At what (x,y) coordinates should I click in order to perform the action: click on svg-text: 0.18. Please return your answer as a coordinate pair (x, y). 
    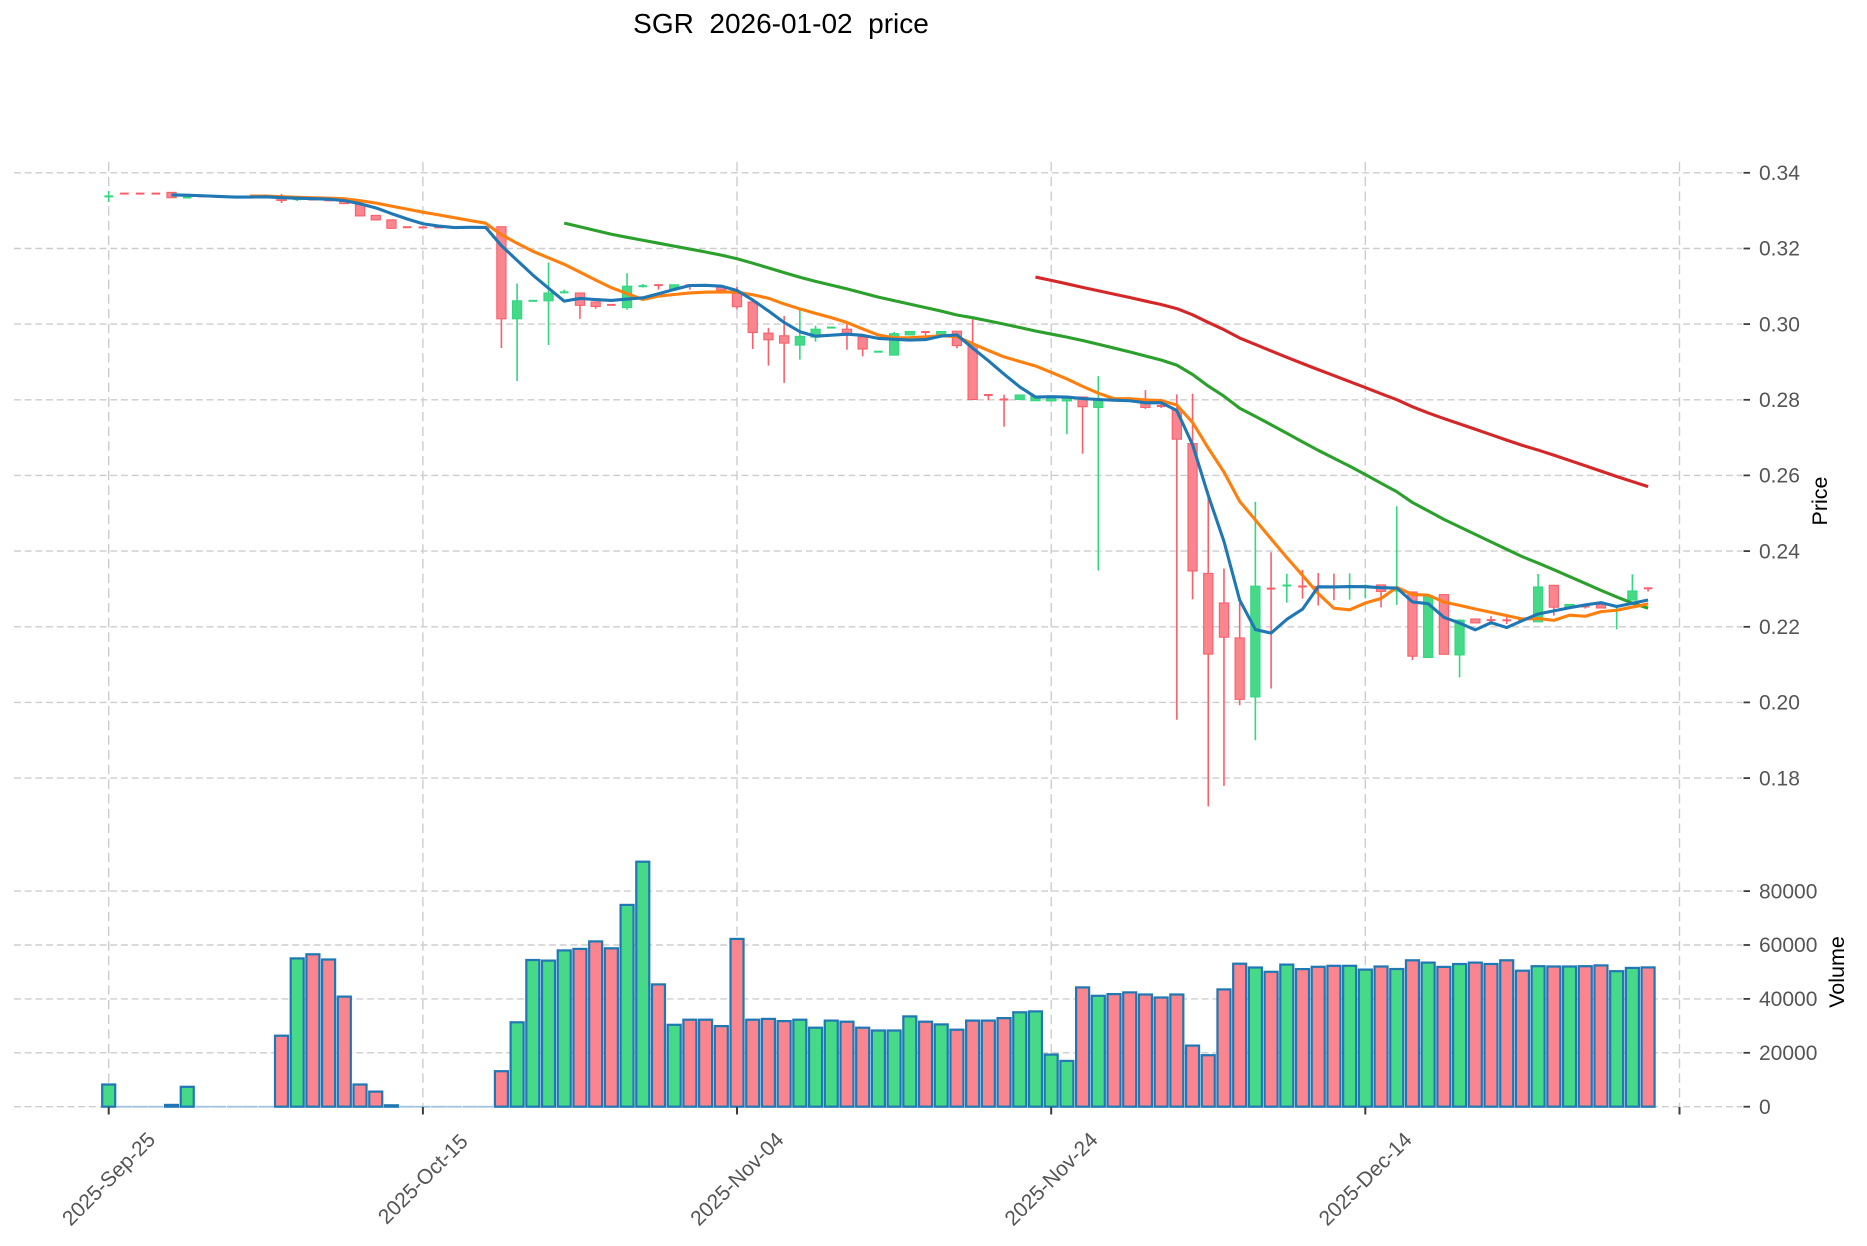
    Looking at the image, I should click on (1779, 778).